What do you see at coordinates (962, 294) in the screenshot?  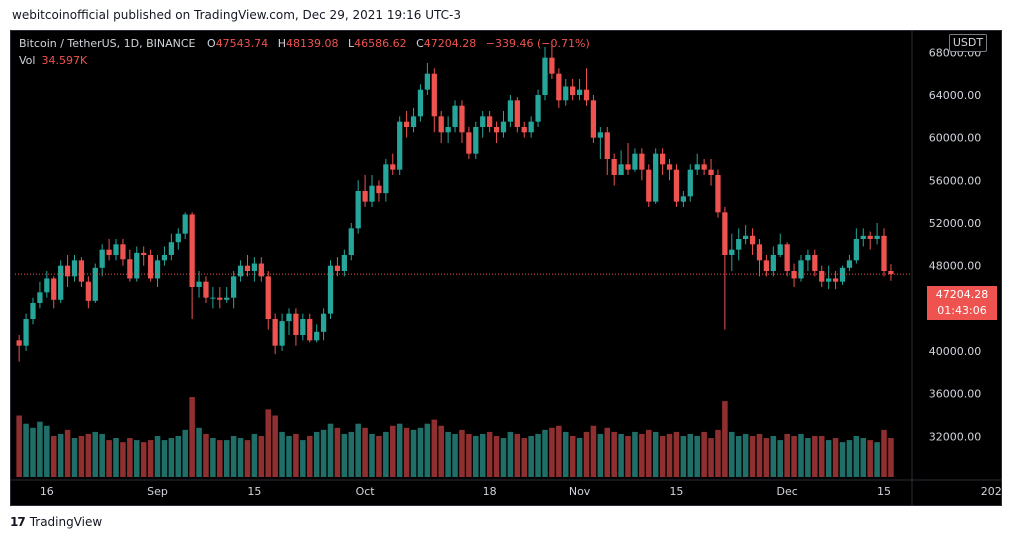 I see `current-price-label: 47204.28` at bounding box center [962, 294].